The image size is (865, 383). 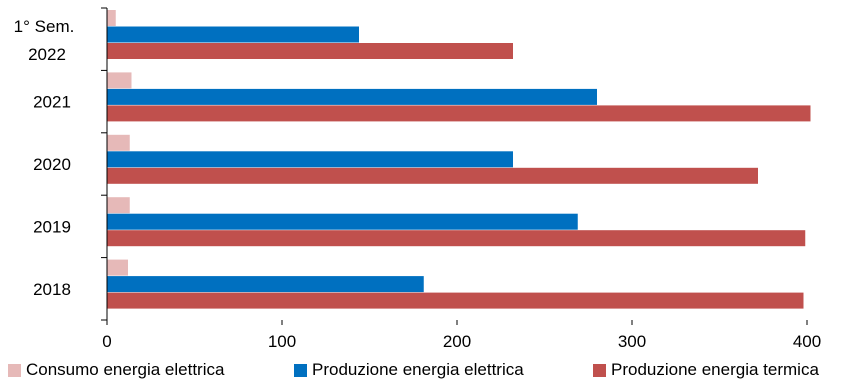 What do you see at coordinates (282, 341) in the screenshot?
I see `x-tick-label: 100` at bounding box center [282, 341].